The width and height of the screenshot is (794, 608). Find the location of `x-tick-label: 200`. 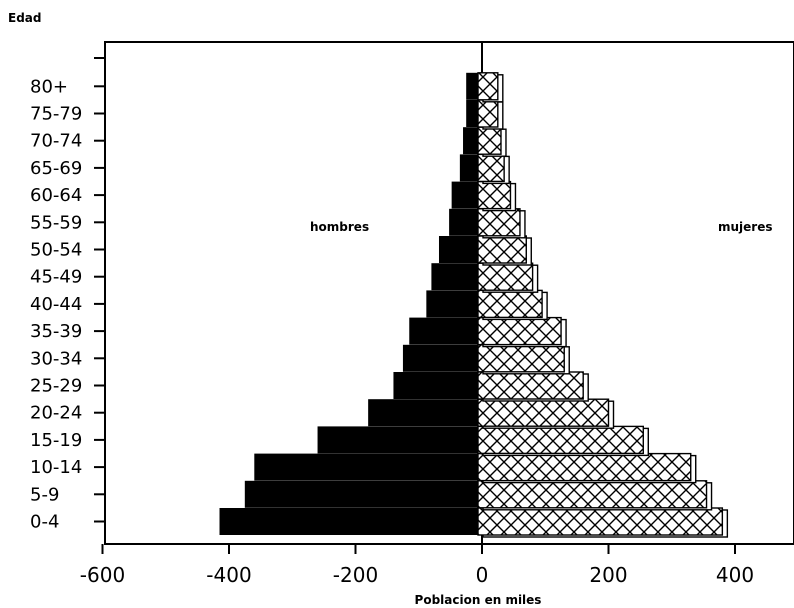

x-tick-label: 200 is located at coordinates (608, 575).